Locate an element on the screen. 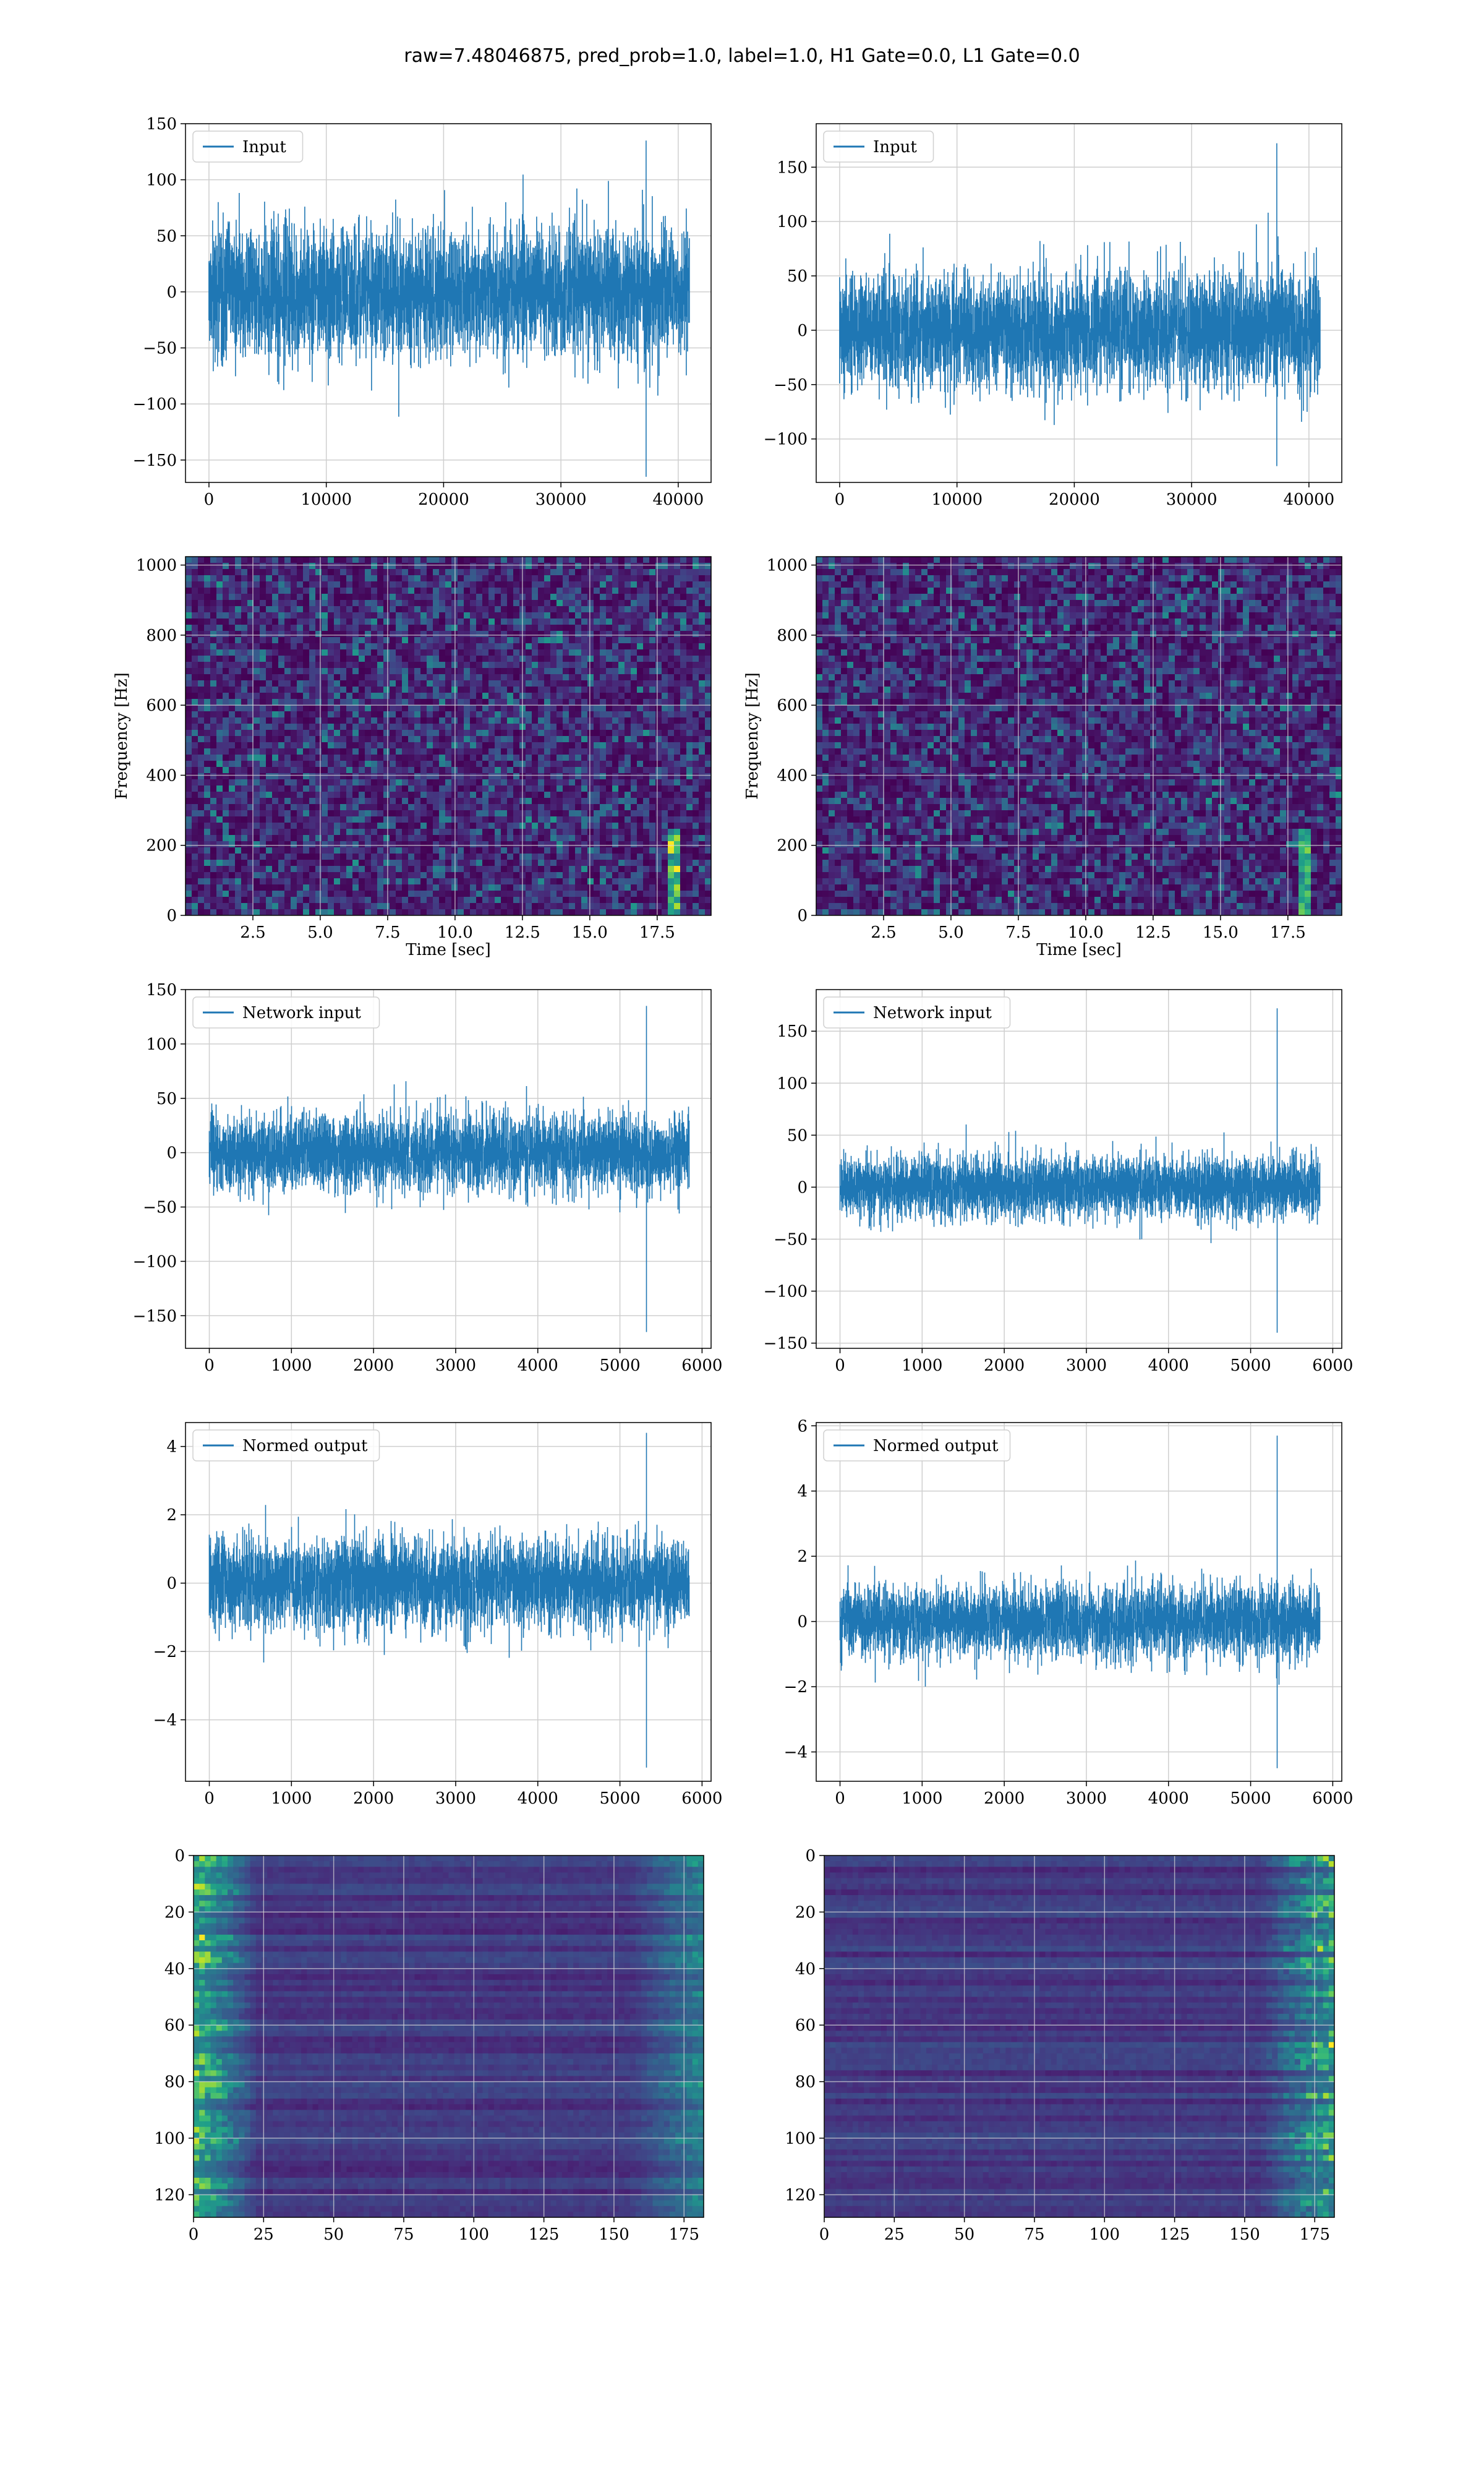 The image size is (1484, 2474). series-line-r4c2 is located at coordinates (1080, 1602).